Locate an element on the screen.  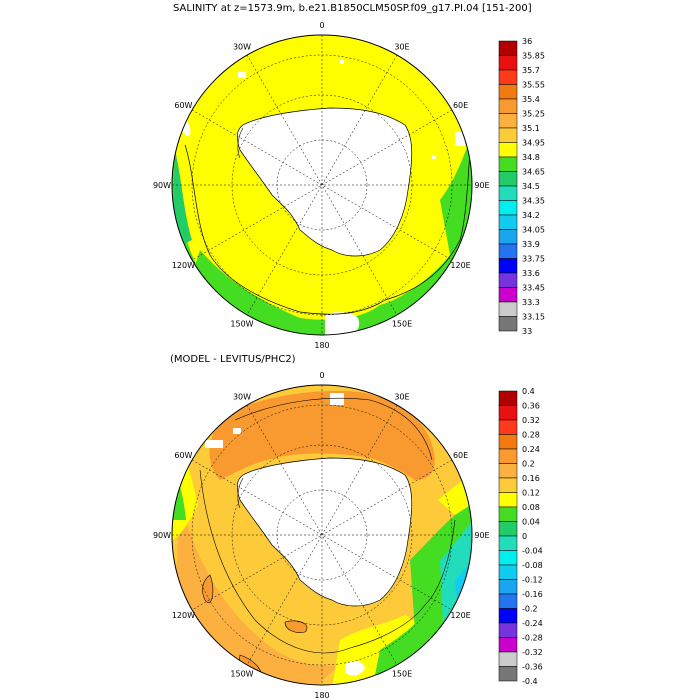
colorbar-tick-label: -0.08 is located at coordinates (532, 565).